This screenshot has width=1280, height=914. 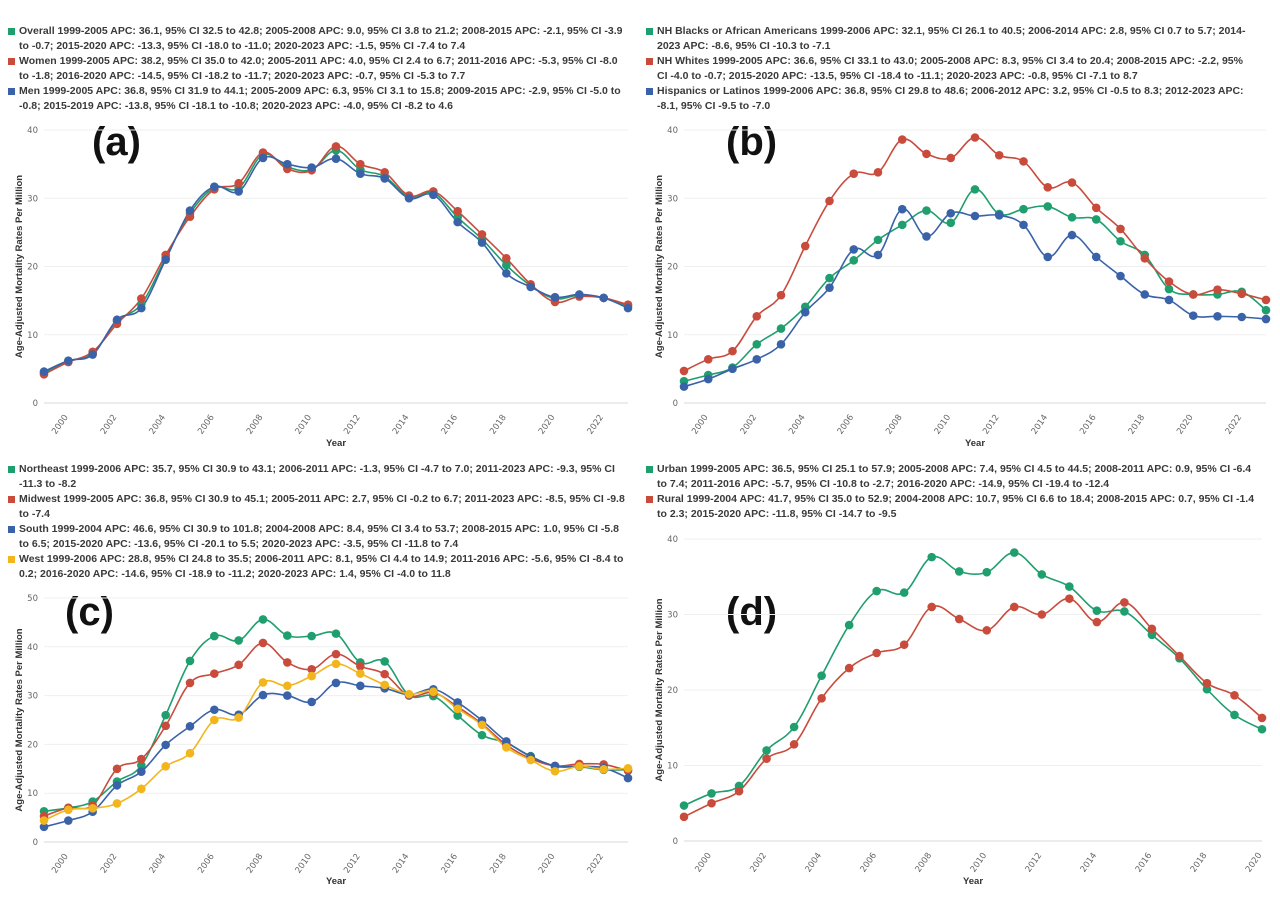 I want to click on y-axis-title: Age-Adjusted Mortality Rates Per Million, so click(x=659, y=266).